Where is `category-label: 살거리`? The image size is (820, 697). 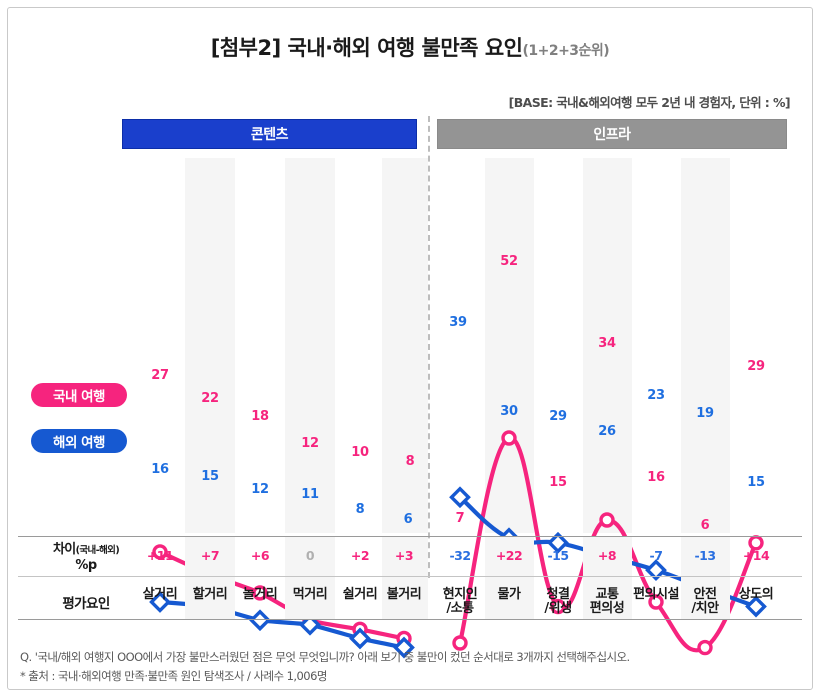
category-label: 살거리 is located at coordinates (160, 594).